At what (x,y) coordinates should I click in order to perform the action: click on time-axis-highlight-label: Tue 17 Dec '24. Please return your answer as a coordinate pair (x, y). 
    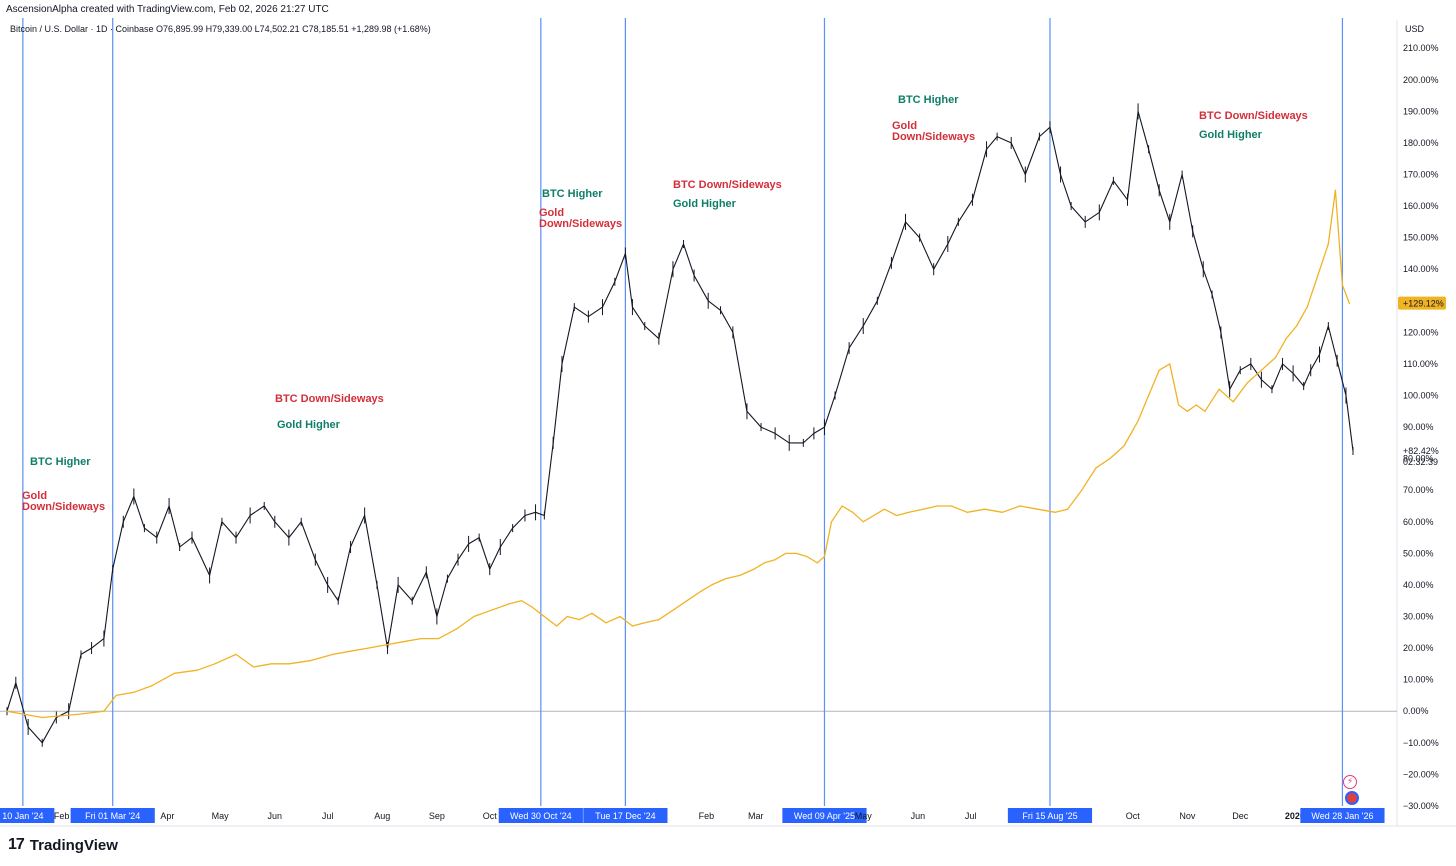
    Looking at the image, I should click on (625, 816).